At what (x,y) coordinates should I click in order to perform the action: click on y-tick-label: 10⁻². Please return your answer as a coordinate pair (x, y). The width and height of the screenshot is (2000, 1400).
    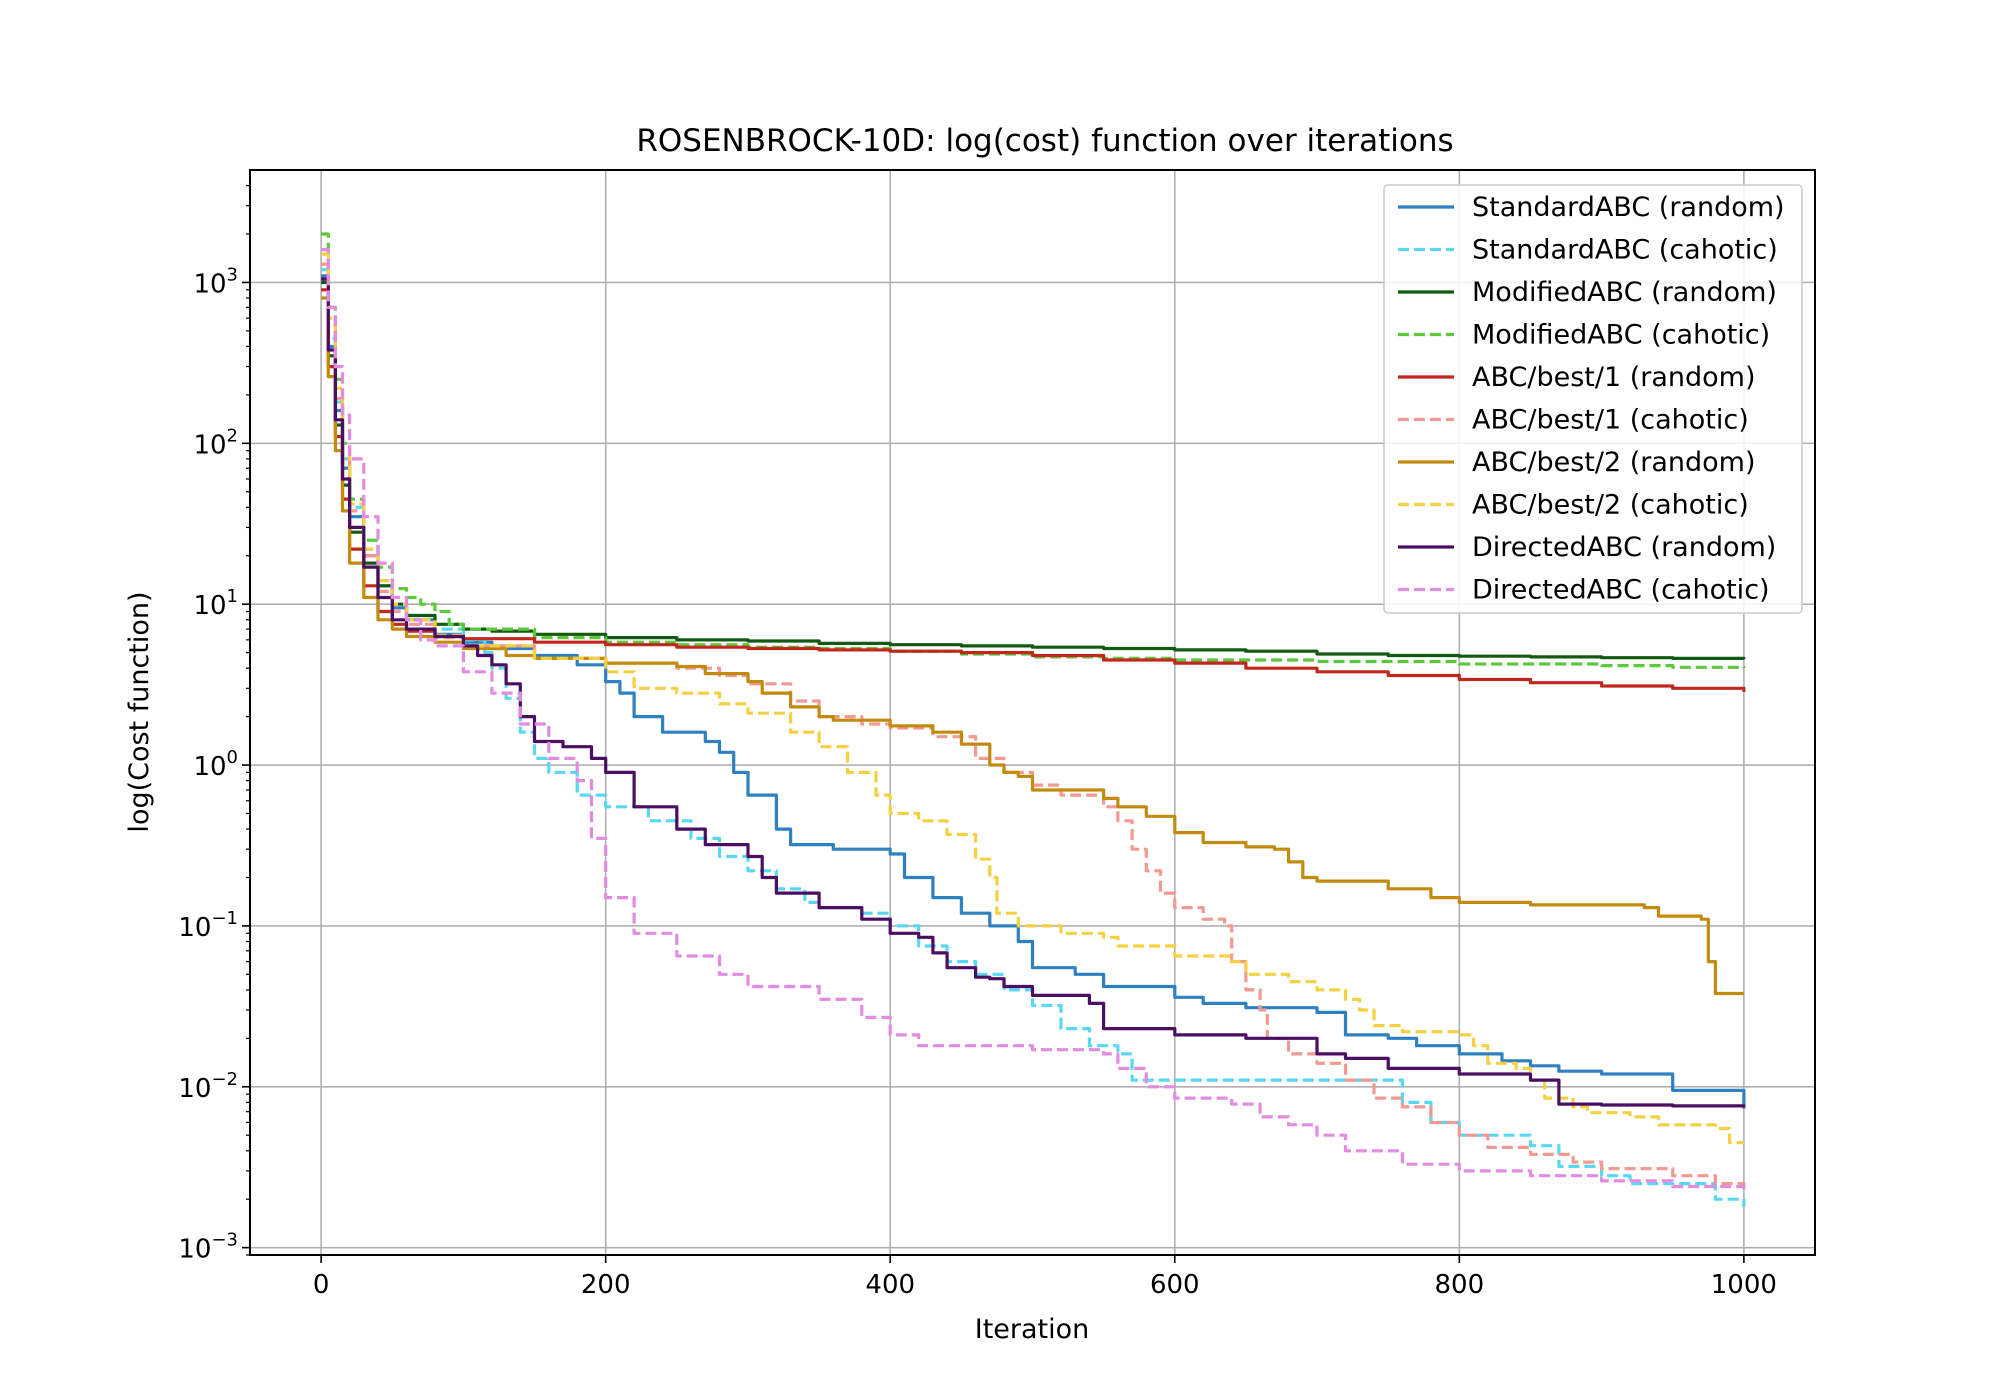
    Looking at the image, I should click on (208, 1086).